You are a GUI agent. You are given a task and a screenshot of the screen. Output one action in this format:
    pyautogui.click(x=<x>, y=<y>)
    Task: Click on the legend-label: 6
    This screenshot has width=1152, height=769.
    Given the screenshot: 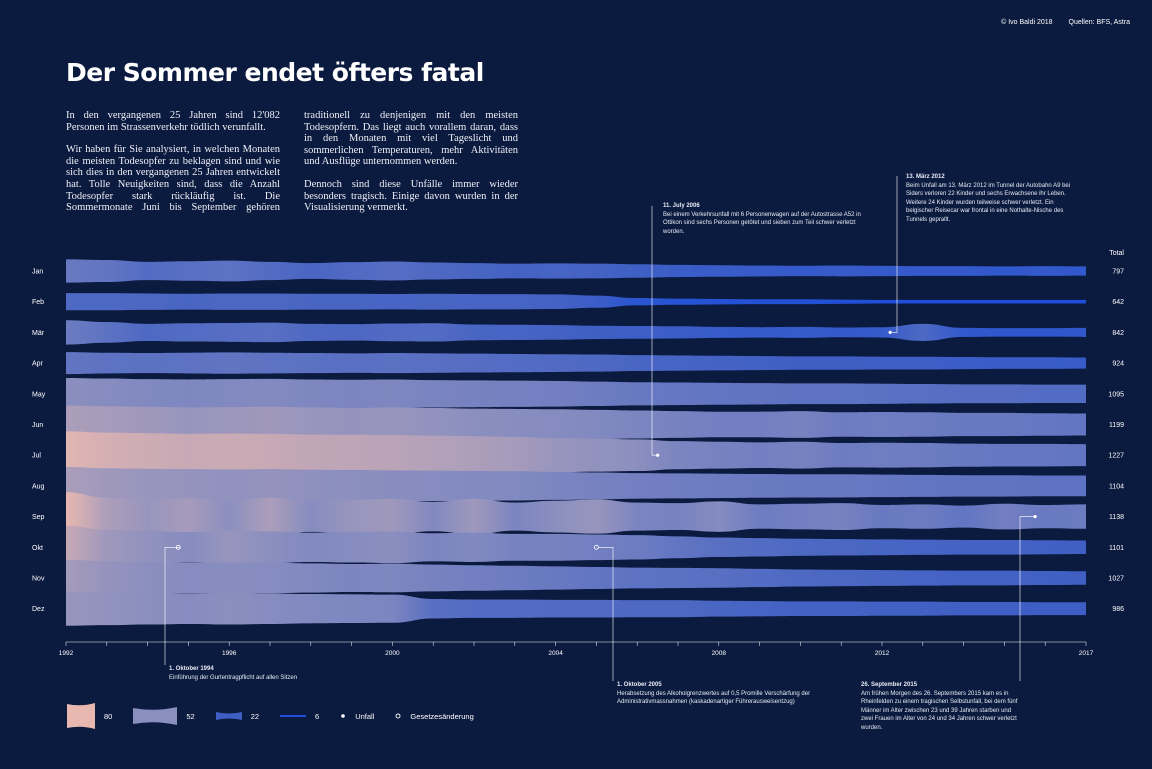 What is the action you would take?
    pyautogui.click(x=317, y=716)
    